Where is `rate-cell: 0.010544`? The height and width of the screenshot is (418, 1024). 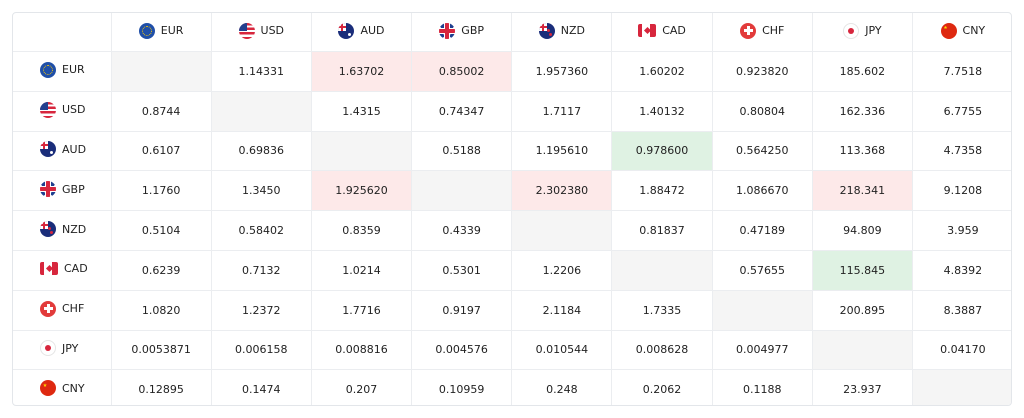
rate-cell: 0.010544 is located at coordinates (562, 350).